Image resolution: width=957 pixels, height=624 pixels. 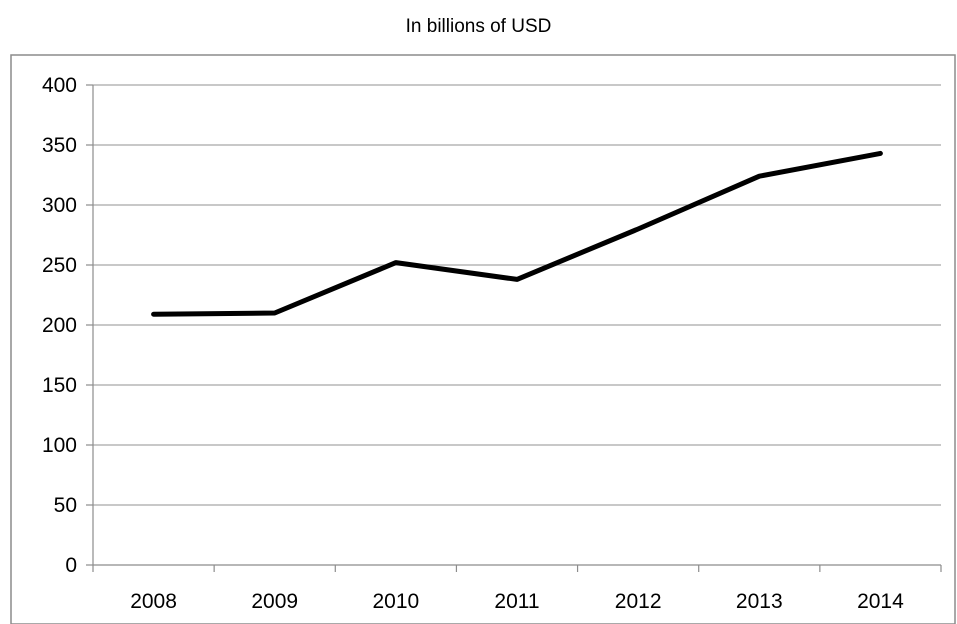 What do you see at coordinates (153, 601) in the screenshot?
I see `x-tick-label: 2008` at bounding box center [153, 601].